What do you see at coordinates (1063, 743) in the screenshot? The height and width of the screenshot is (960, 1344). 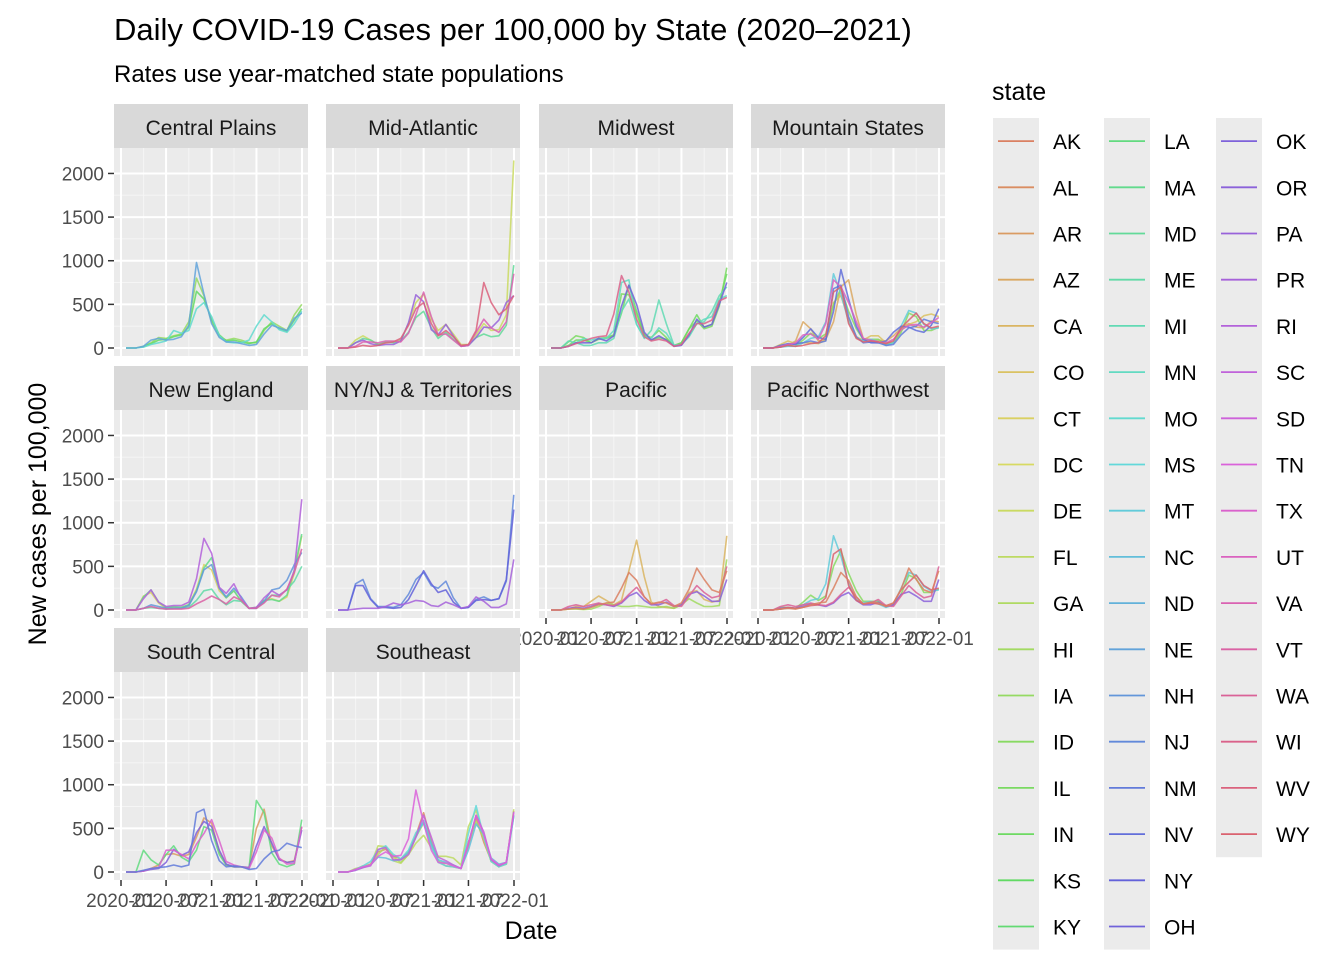 I see `legend-label: ID` at bounding box center [1063, 743].